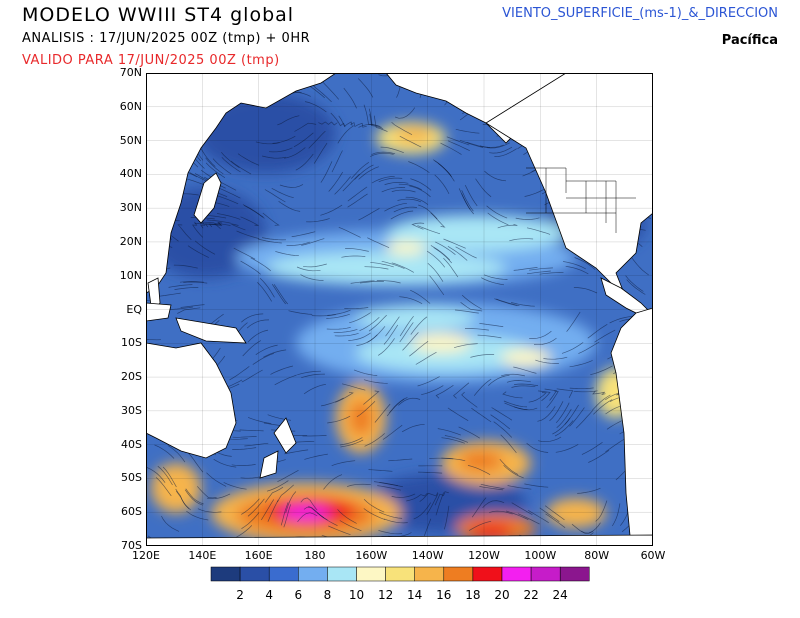  What do you see at coordinates (131, 444) in the screenshot?
I see `lat-label: 40S` at bounding box center [131, 444].